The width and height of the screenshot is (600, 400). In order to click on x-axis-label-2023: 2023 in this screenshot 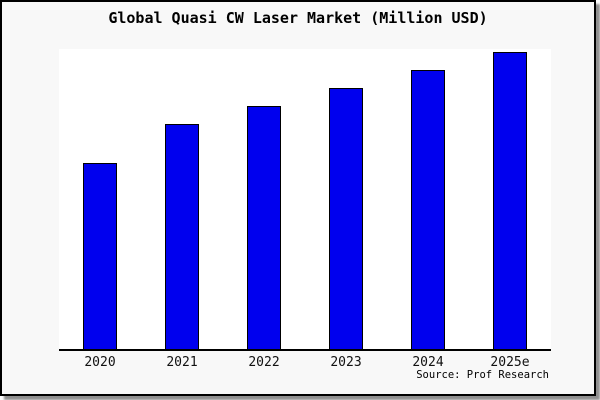, I will do `click(346, 362)`.